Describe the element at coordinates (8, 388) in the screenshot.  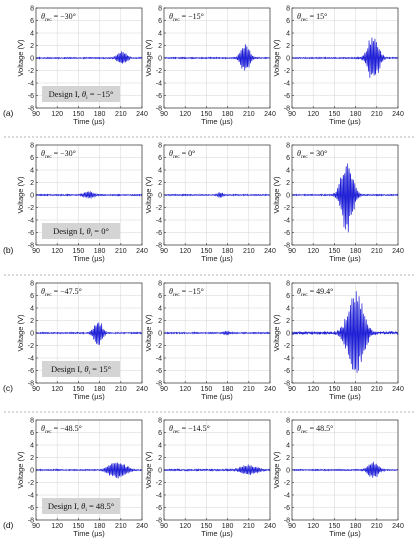
I see `row-label: (c)` at that location.